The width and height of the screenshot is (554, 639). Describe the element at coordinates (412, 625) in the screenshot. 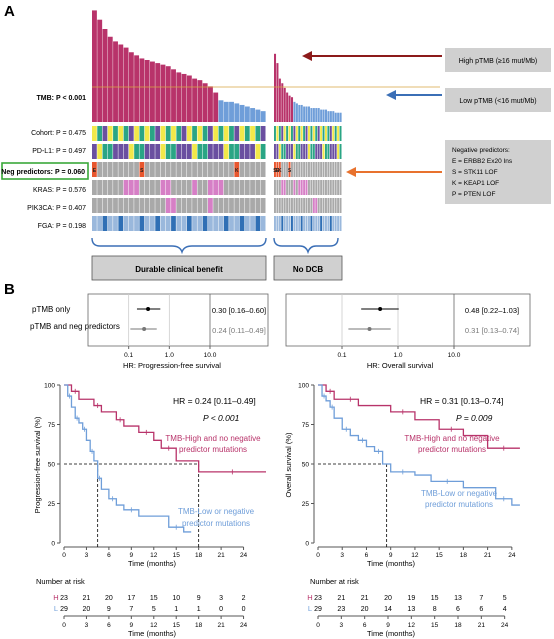

I see `risk-tick-label: 12` at that location.